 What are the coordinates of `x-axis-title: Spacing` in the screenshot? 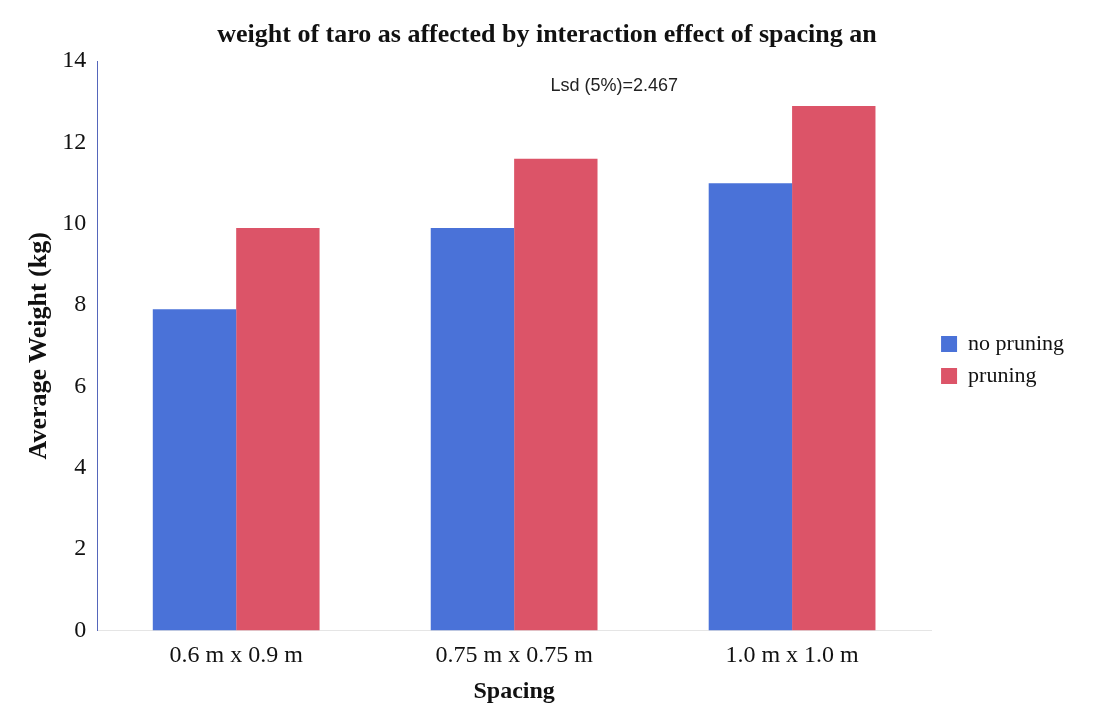 It's located at (514, 689).